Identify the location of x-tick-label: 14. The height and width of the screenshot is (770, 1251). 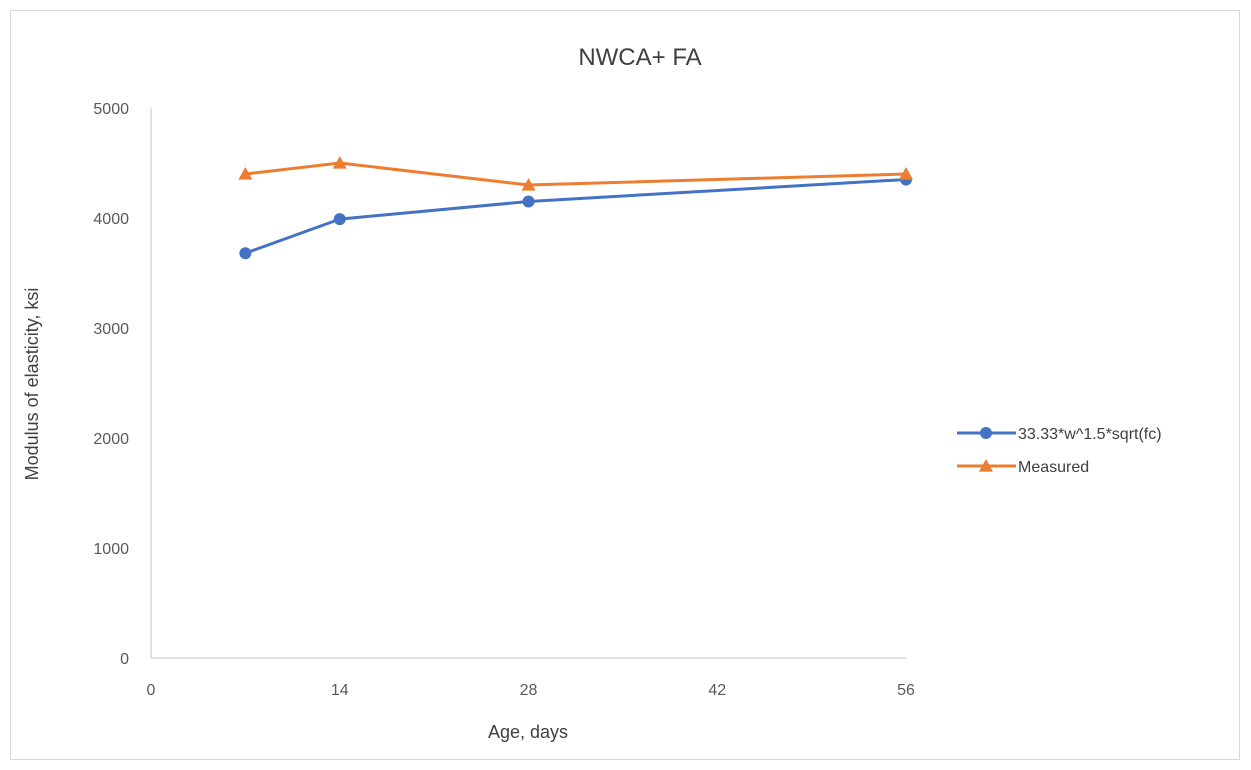
(340, 690).